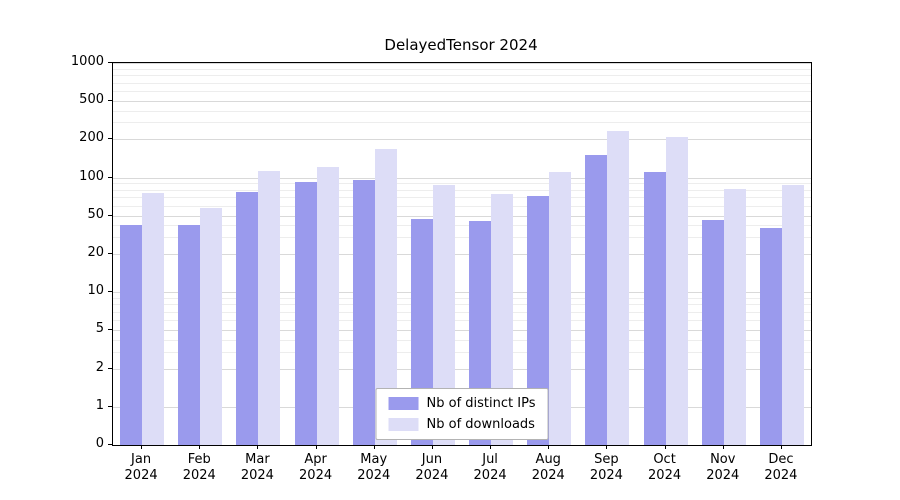 This screenshot has width=900, height=500. Describe the element at coordinates (654, 308) in the screenshot. I see `bar-distinct-ips-oct` at that location.